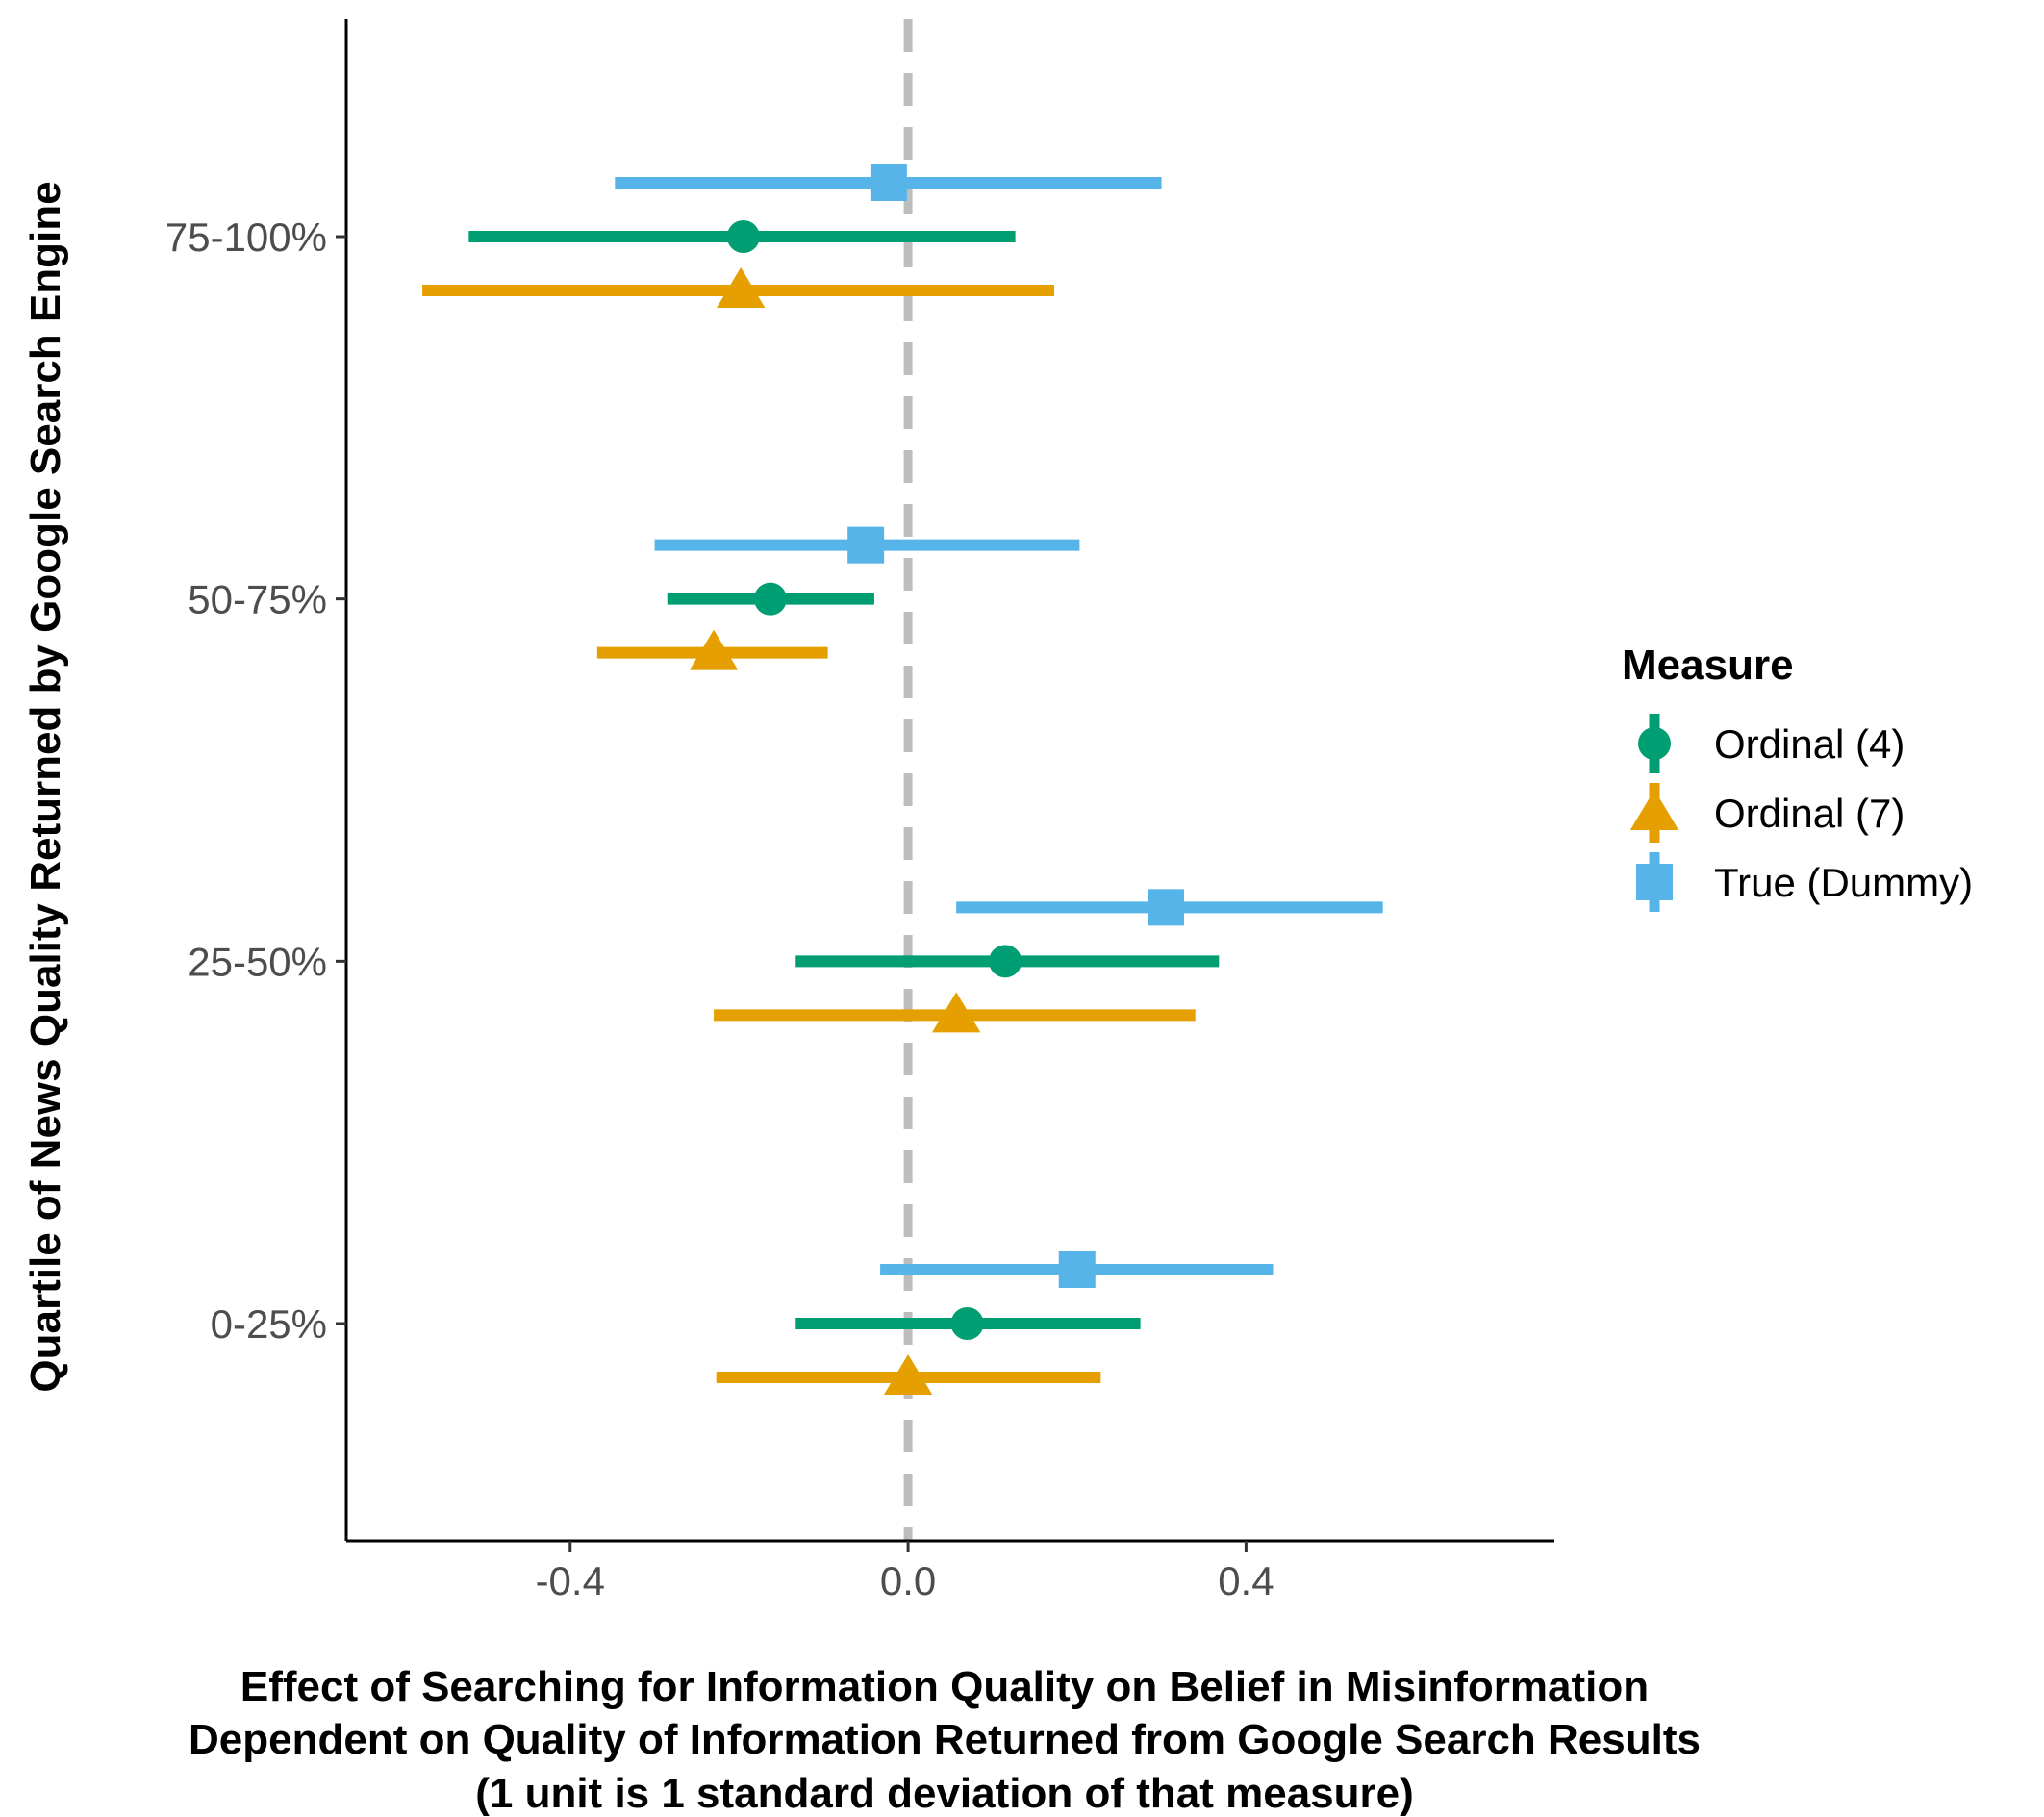 The width and height of the screenshot is (2044, 1817). Describe the element at coordinates (1708, 666) in the screenshot. I see `legend-title: Measure` at that location.